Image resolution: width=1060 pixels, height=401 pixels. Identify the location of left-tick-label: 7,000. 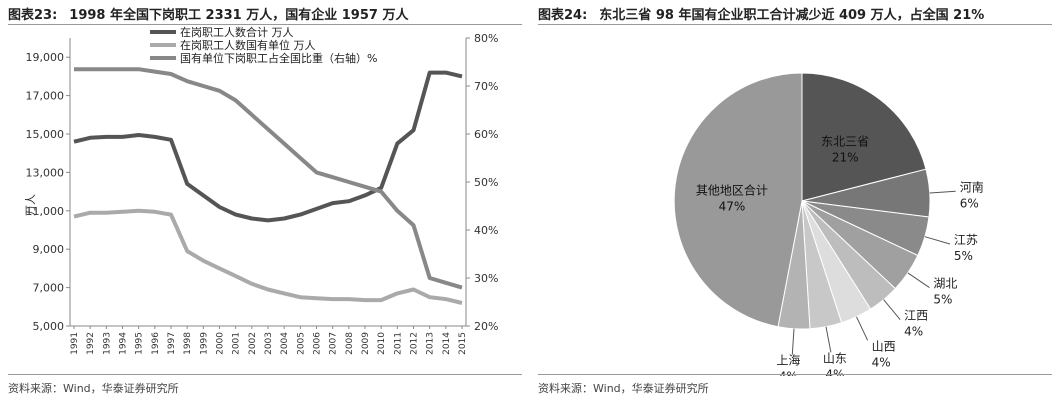
(49, 288).